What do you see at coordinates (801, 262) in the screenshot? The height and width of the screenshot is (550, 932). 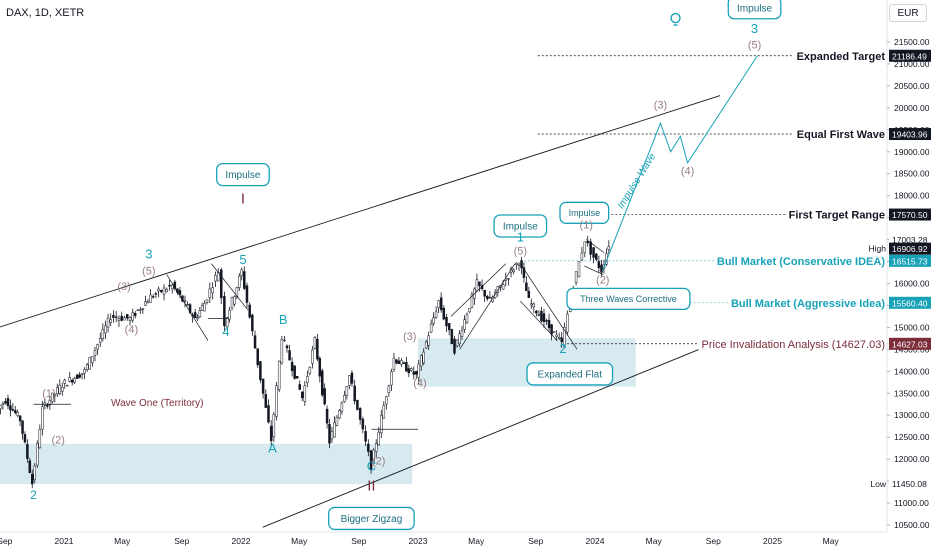 I see `level-label-3: Bull Market (Conservative IDEA)` at bounding box center [801, 262].